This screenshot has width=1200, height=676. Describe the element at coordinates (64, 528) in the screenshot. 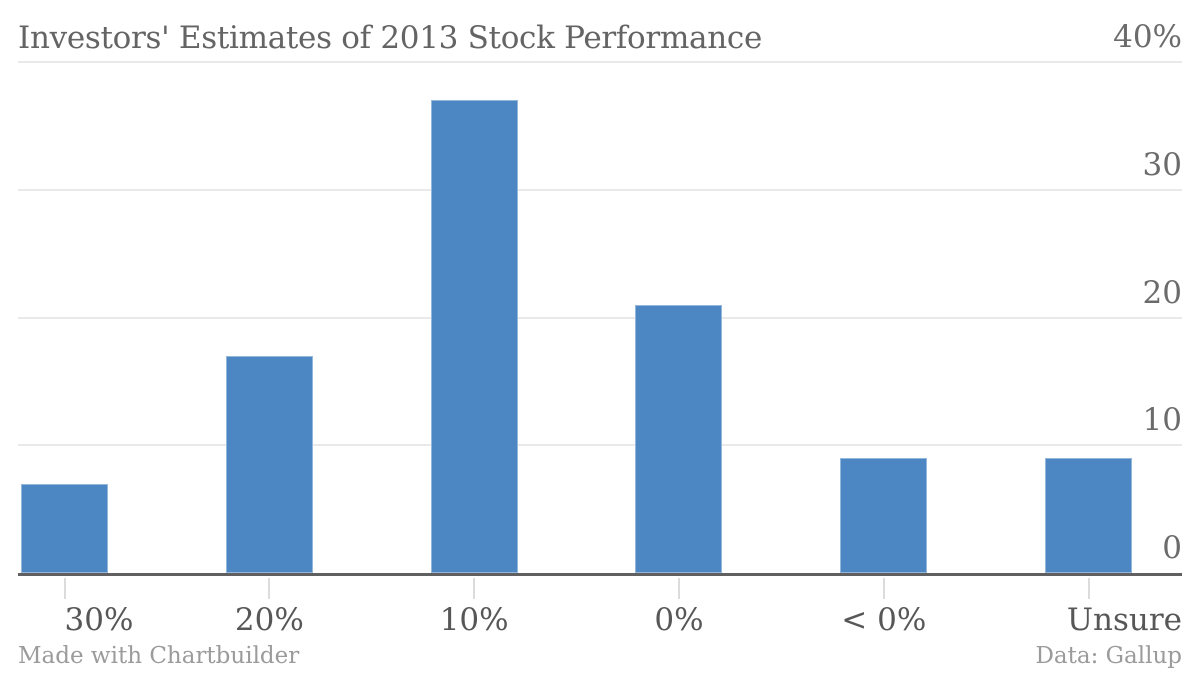

I see `bar-30%` at that location.